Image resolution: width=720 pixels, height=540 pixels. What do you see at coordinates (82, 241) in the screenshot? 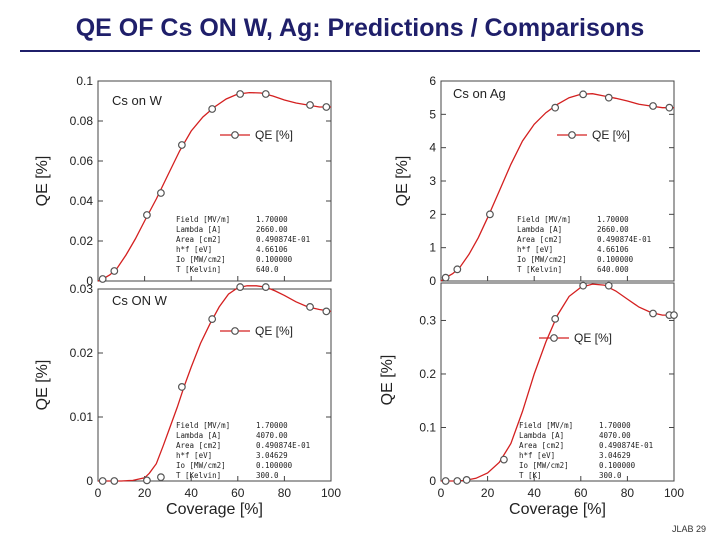
I see `y-tick-label: 0.02` at bounding box center [82, 241].